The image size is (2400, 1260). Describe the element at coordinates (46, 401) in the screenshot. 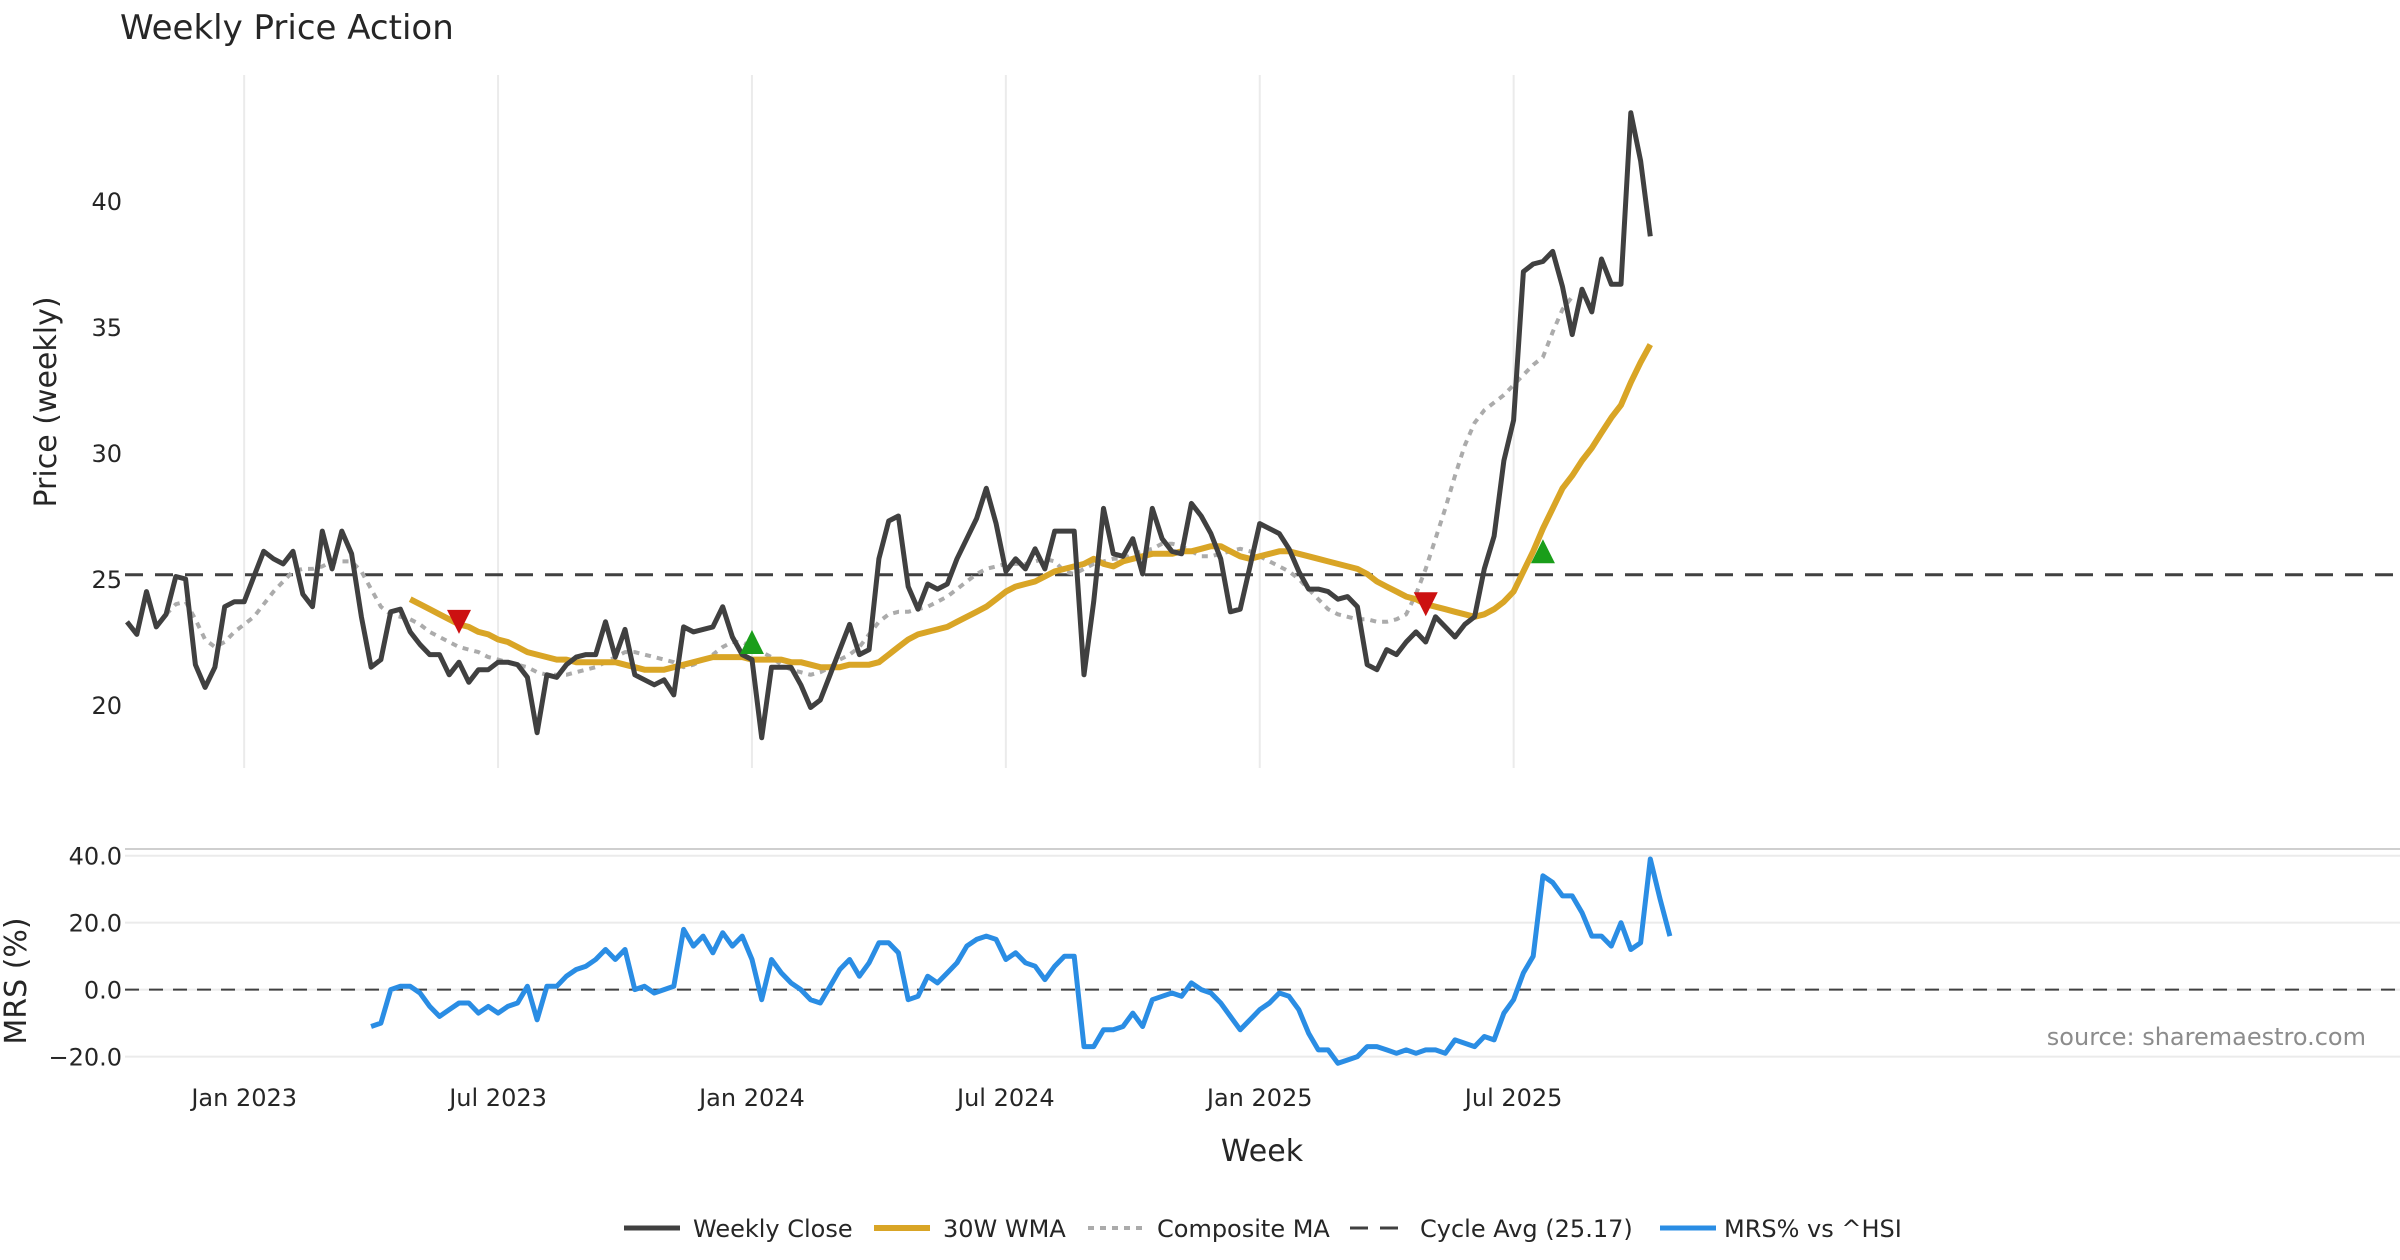

I see `price-y-axis-label: Price (weekly)` at that location.